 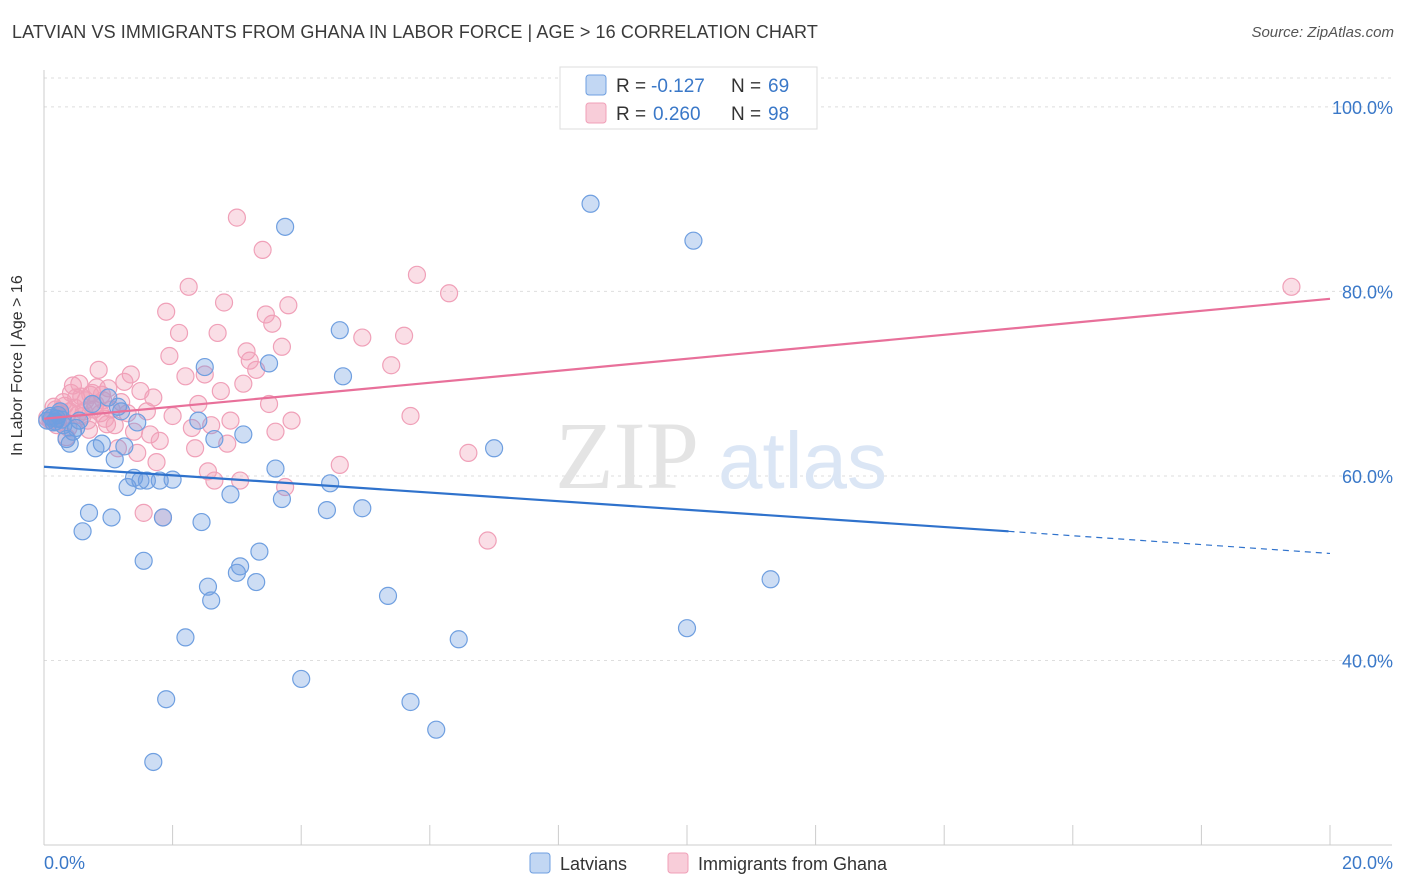 I want to click on y-axis-label: In Labor Force | Age > 16, so click(x=17, y=365).